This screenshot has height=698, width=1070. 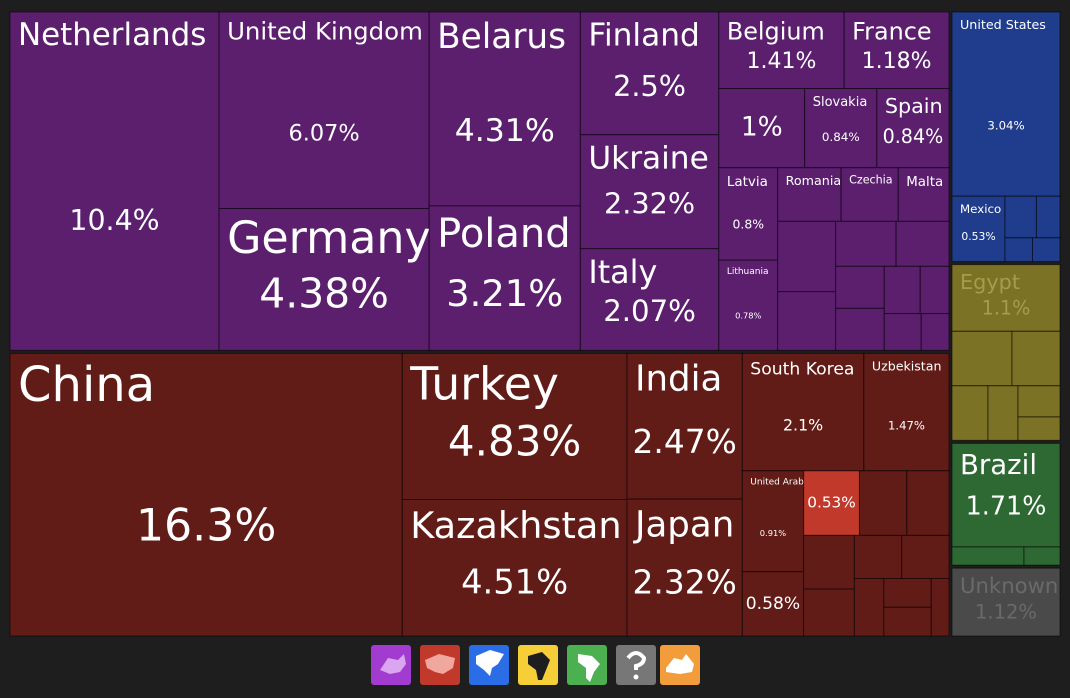 What do you see at coordinates (998, 464) in the screenshot?
I see `tile-name: Brazil` at bounding box center [998, 464].